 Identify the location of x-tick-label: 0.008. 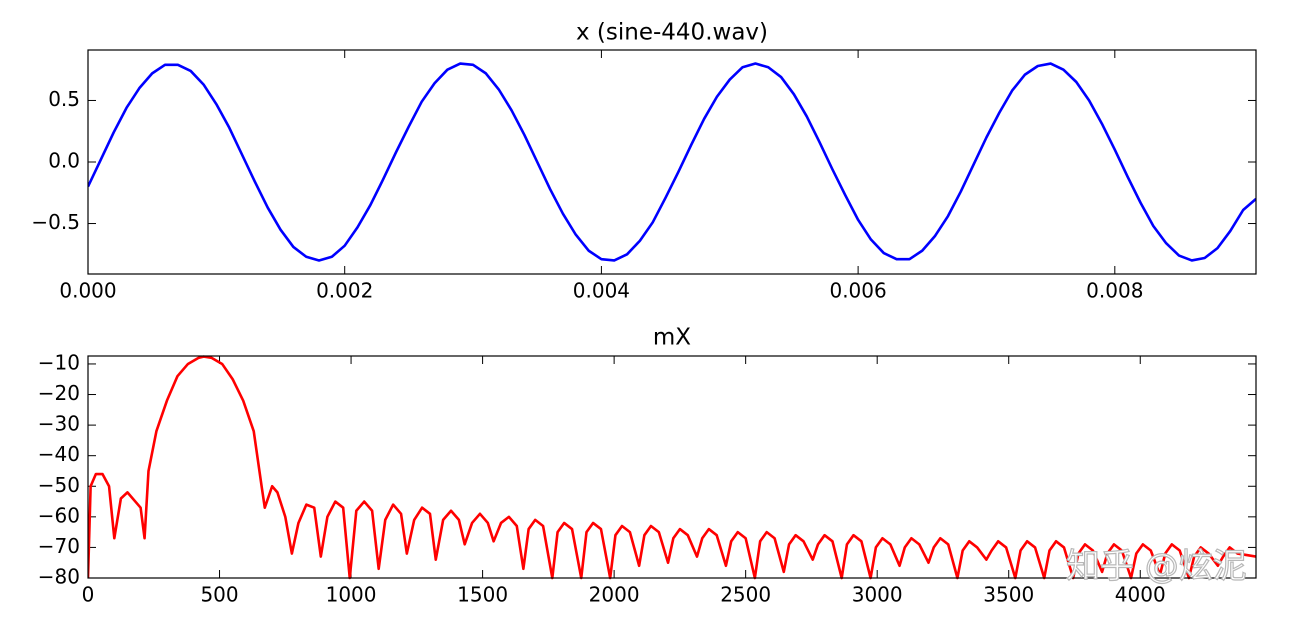
(1114, 291).